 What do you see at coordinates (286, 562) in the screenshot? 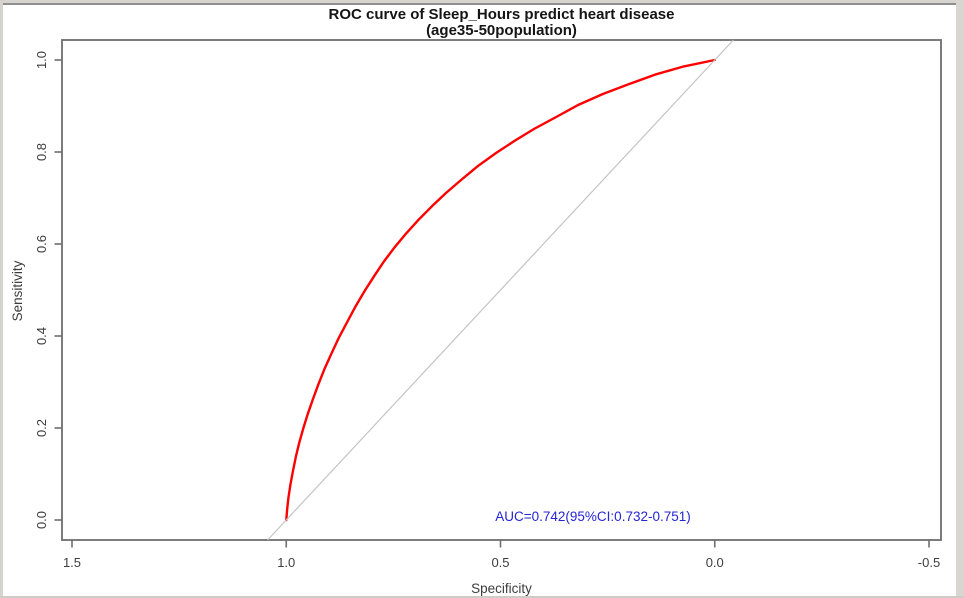
I see `x-tick-label: 1.0` at bounding box center [286, 562].